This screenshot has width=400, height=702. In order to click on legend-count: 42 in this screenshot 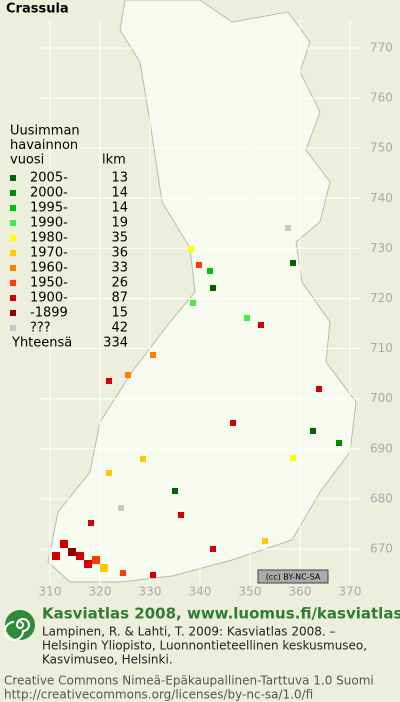, I will do `click(119, 328)`.